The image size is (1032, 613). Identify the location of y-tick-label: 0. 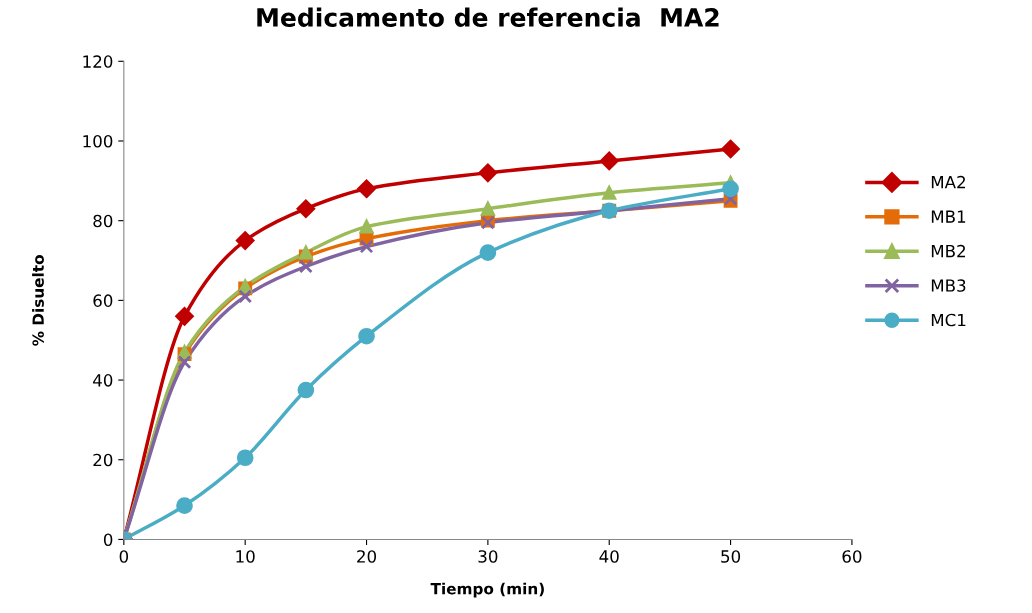
(108, 540).